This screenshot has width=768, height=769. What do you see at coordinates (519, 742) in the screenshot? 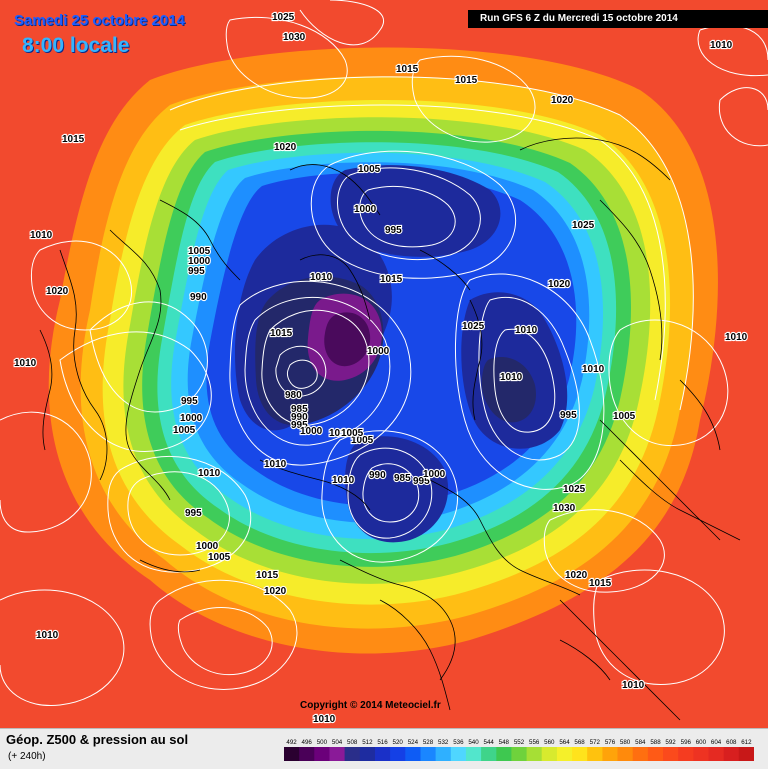
I see `scale-tick-label: 552` at bounding box center [519, 742].